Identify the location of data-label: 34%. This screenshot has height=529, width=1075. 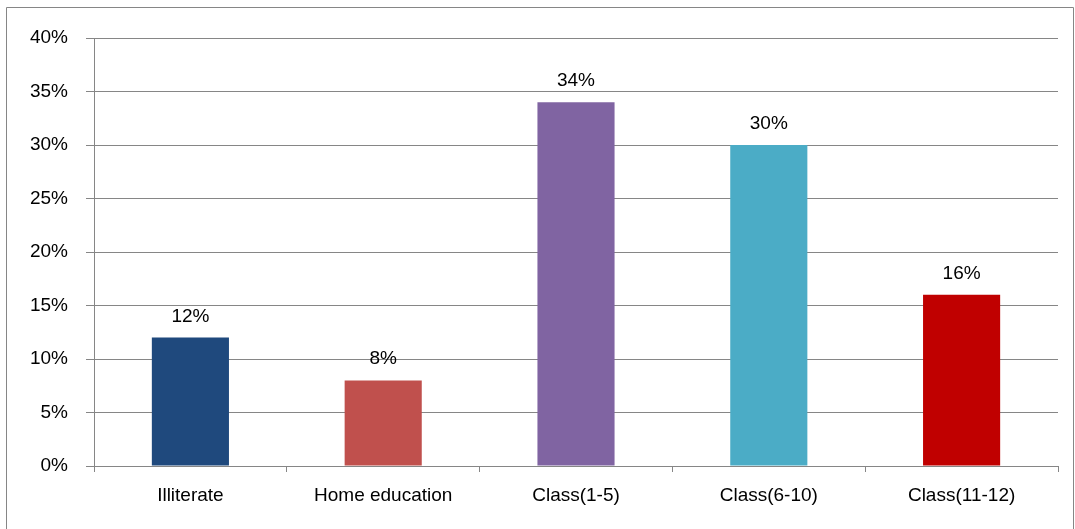
(576, 80).